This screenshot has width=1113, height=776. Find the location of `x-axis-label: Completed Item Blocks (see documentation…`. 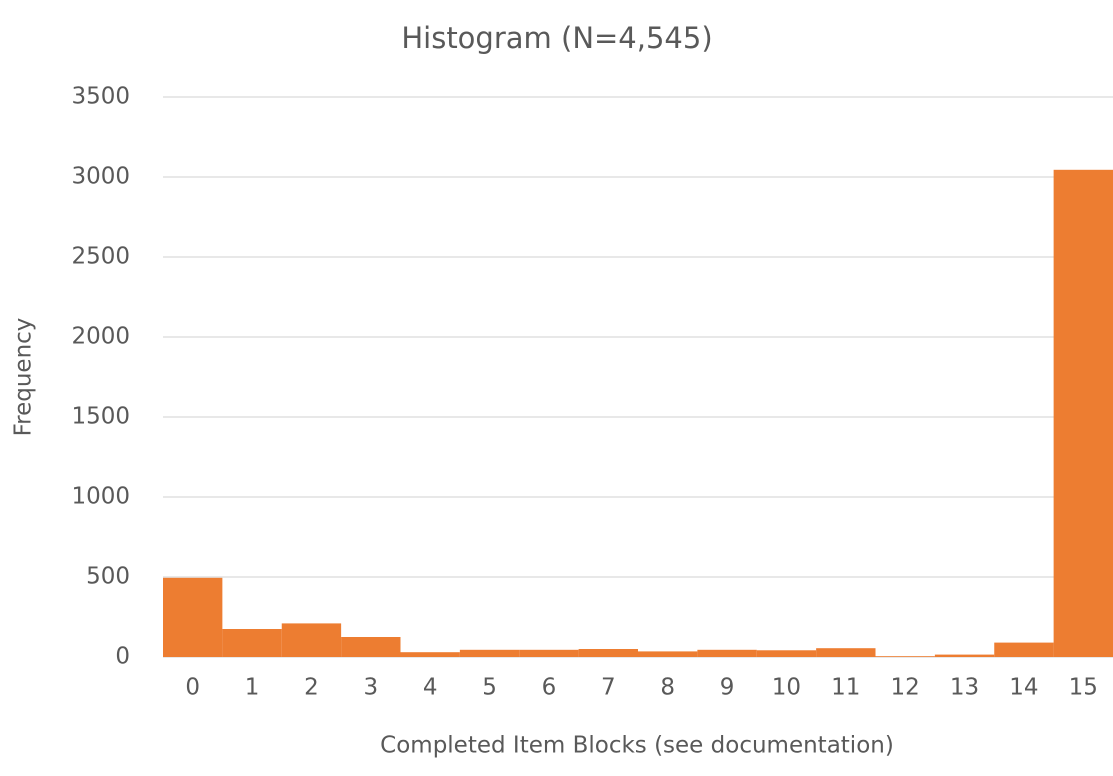

x-axis-label: Completed Item Blocks (see documentation… is located at coordinates (637, 746).